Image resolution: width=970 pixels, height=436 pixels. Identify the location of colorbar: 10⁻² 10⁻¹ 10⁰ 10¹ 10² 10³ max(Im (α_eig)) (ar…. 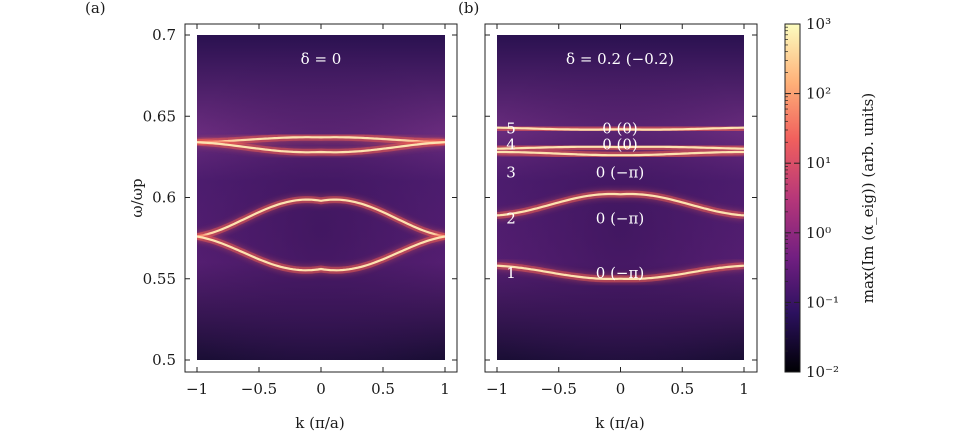
(830, 198).